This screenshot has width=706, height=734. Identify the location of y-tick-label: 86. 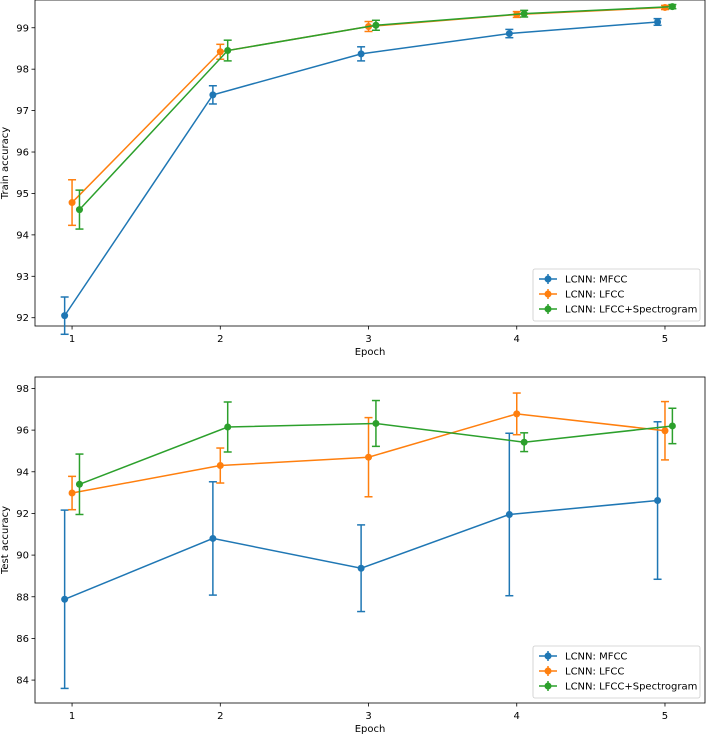
(22, 639).